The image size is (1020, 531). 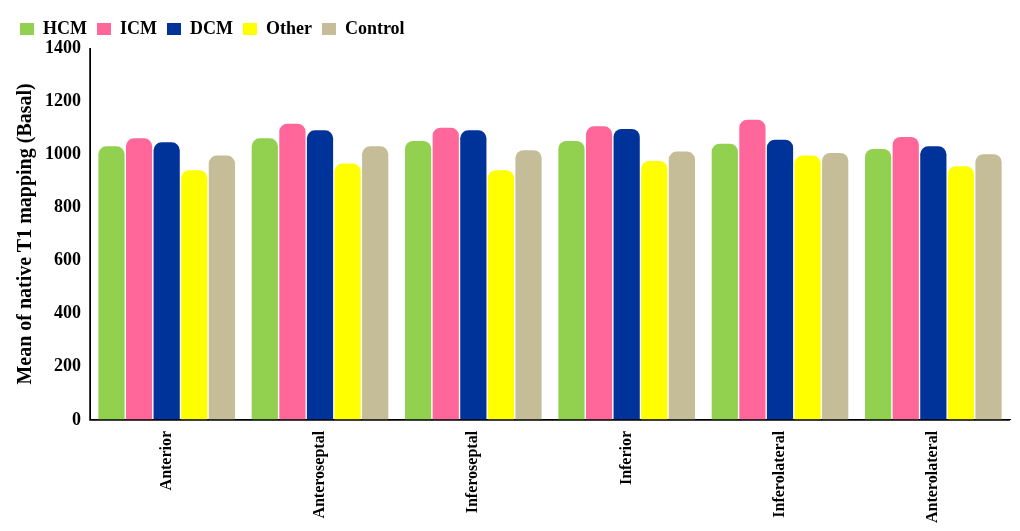 What do you see at coordinates (165, 460) in the screenshot?
I see `x-tick-label: Anterior` at bounding box center [165, 460].